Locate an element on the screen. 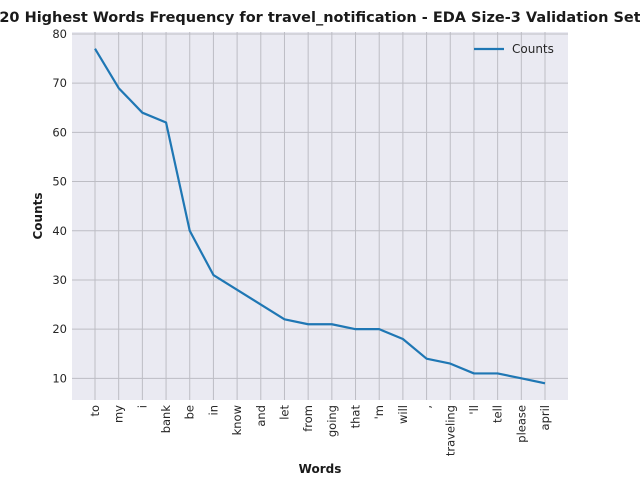  y-tick-label: 20 is located at coordinates (59, 329).